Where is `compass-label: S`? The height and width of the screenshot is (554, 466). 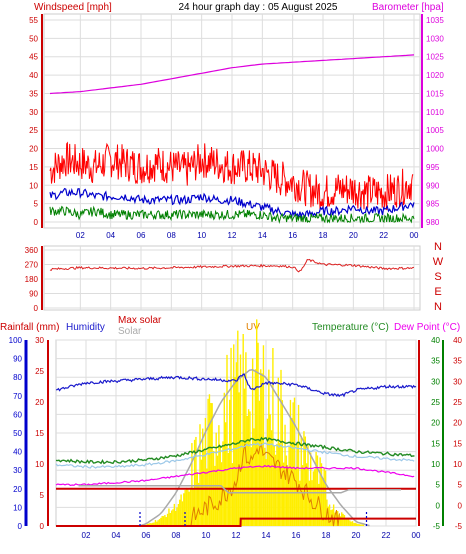
compass-label: S is located at coordinates (437, 277).